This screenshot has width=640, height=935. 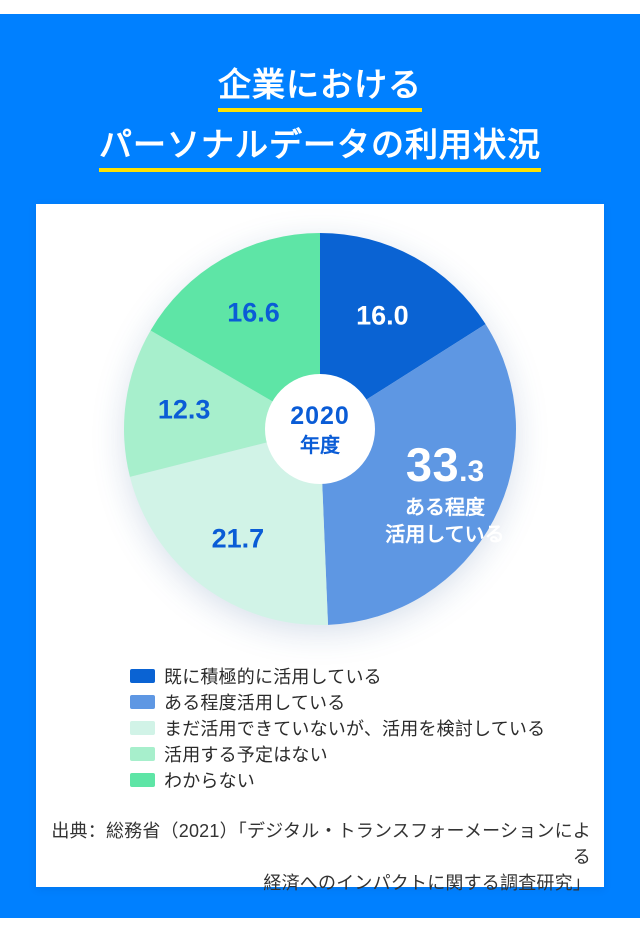 I want to click on legend-label: わからない, so click(x=209, y=781).